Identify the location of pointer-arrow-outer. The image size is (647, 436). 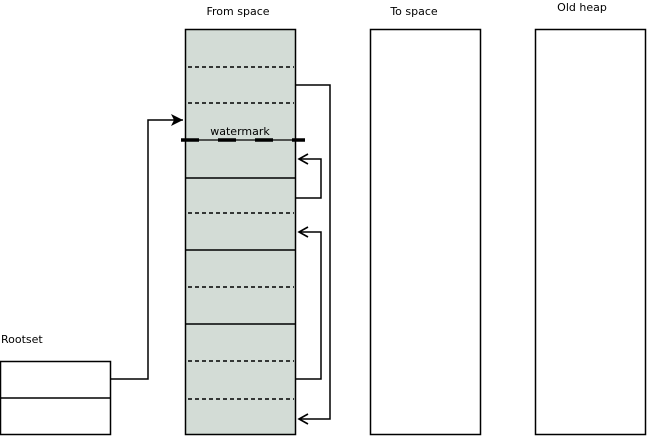
(313, 254).